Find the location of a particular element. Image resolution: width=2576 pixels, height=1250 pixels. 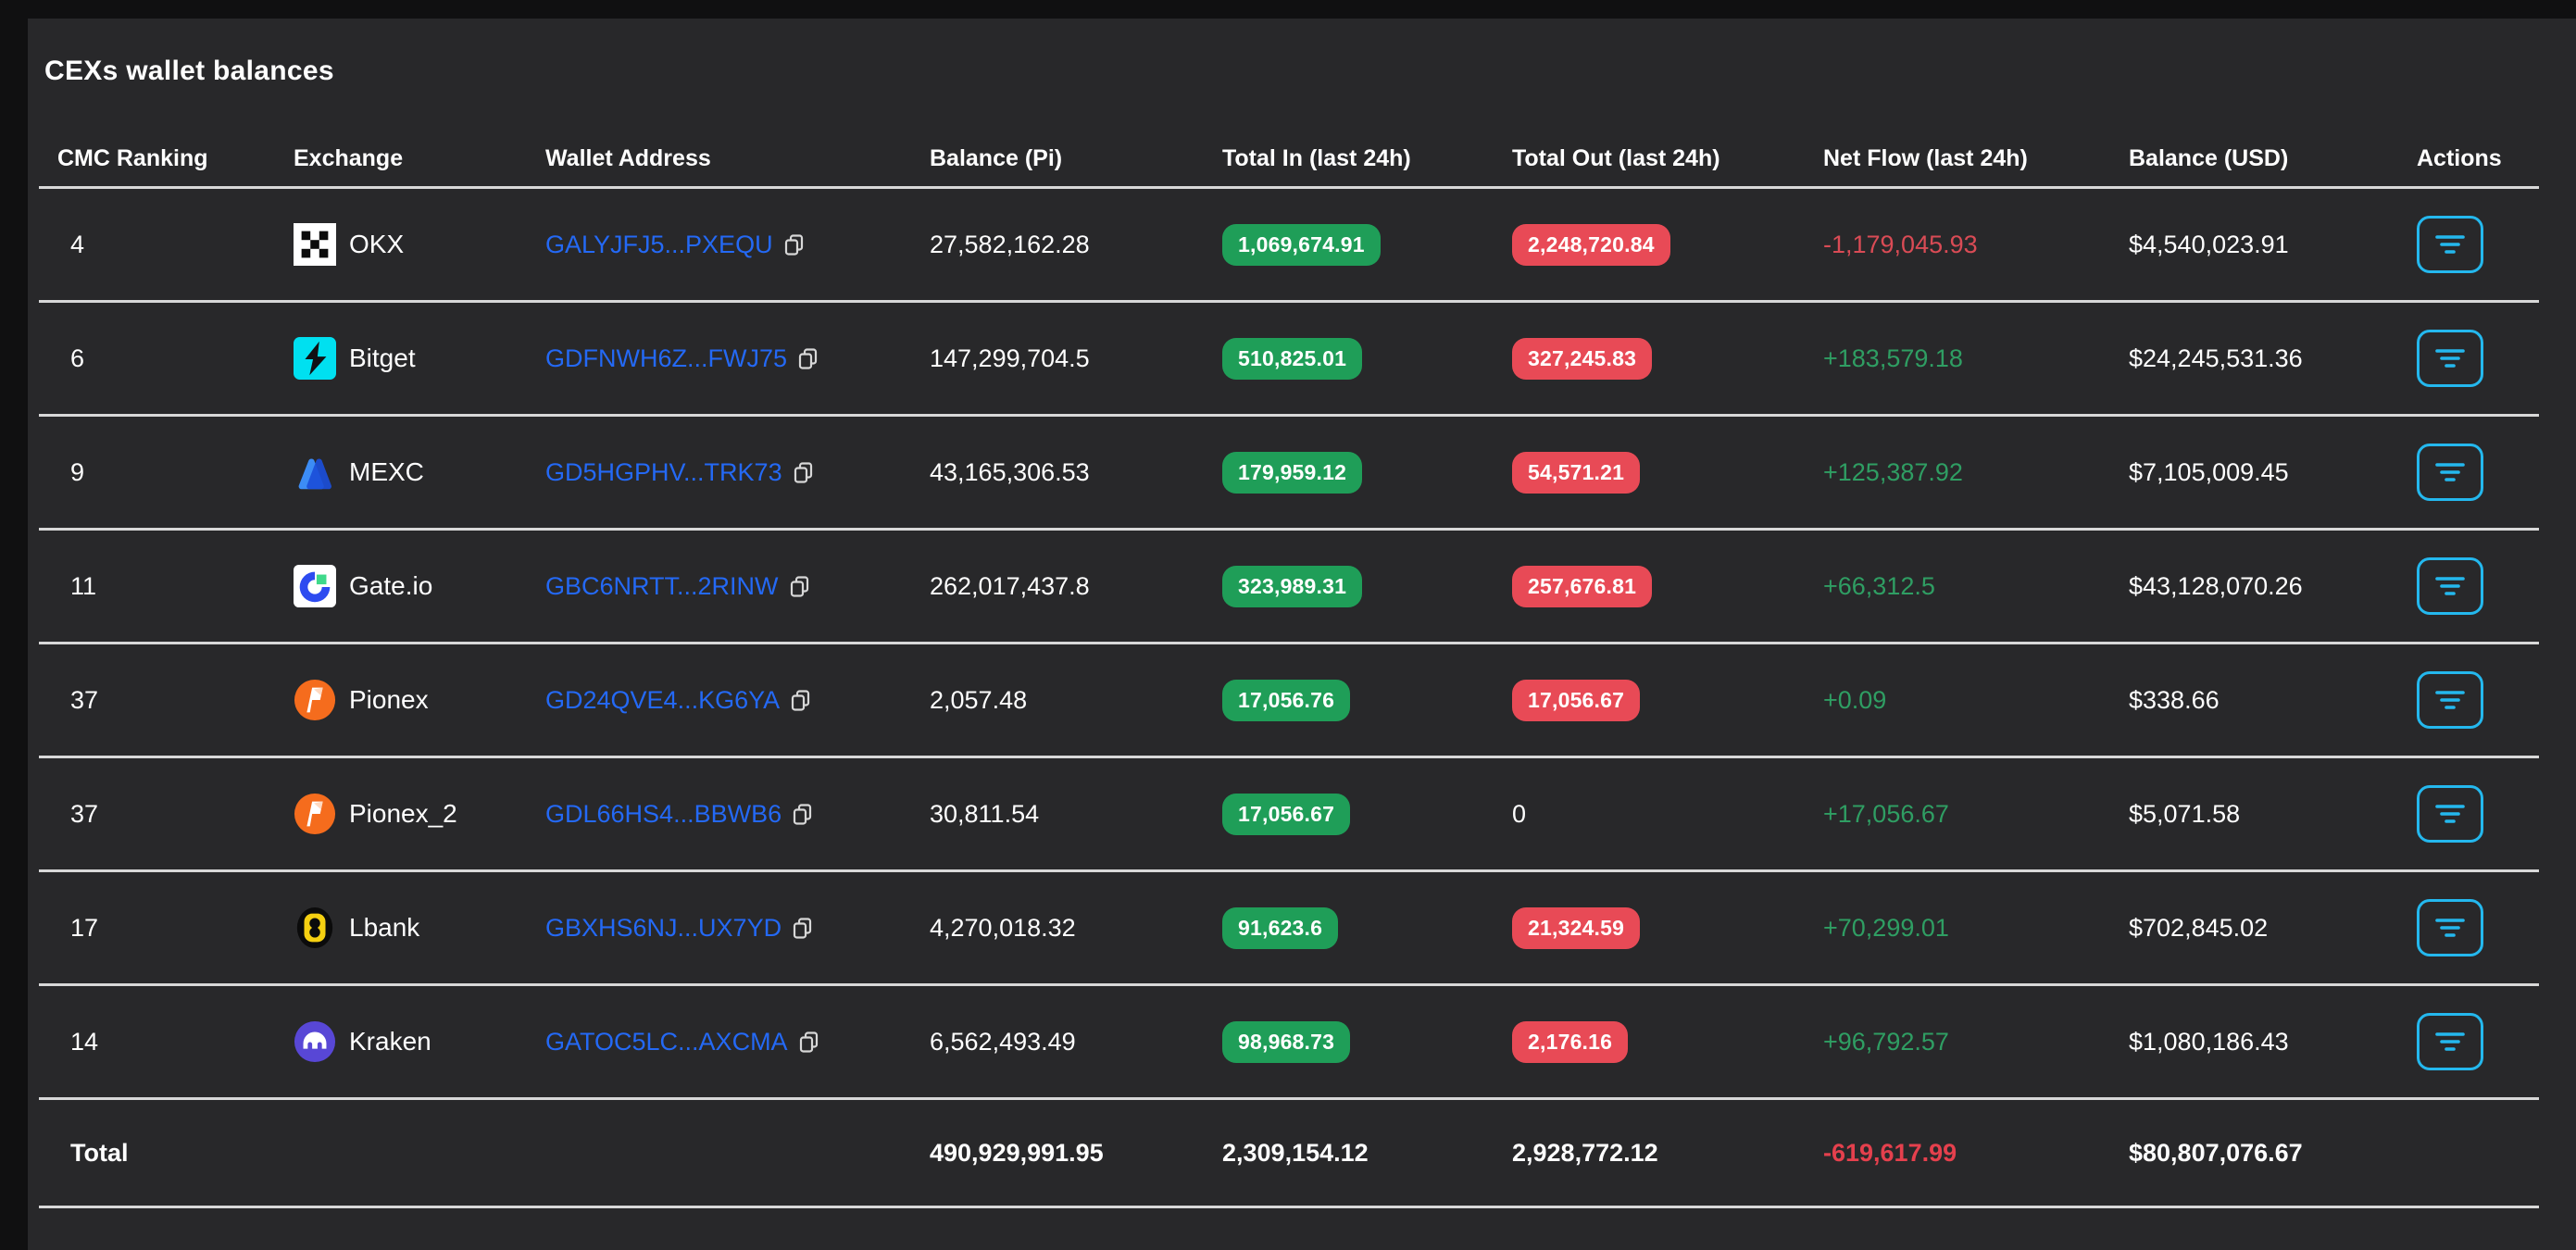

net-flow-value: +125,387.92 is located at coordinates (1893, 471).